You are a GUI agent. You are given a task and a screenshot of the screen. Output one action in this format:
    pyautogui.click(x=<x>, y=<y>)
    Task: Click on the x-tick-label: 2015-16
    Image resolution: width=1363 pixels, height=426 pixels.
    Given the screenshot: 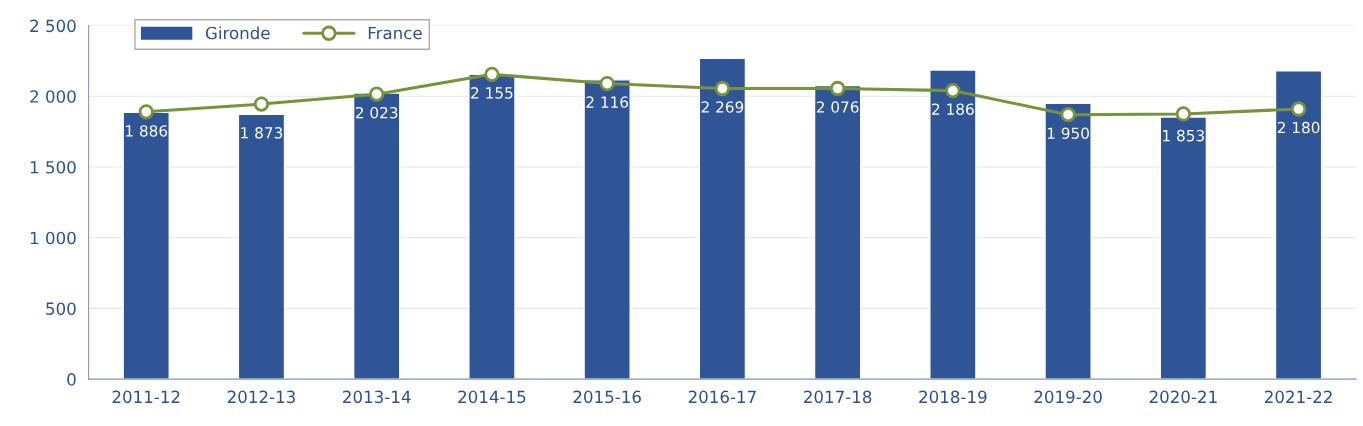 What is the action you would take?
    pyautogui.click(x=607, y=397)
    